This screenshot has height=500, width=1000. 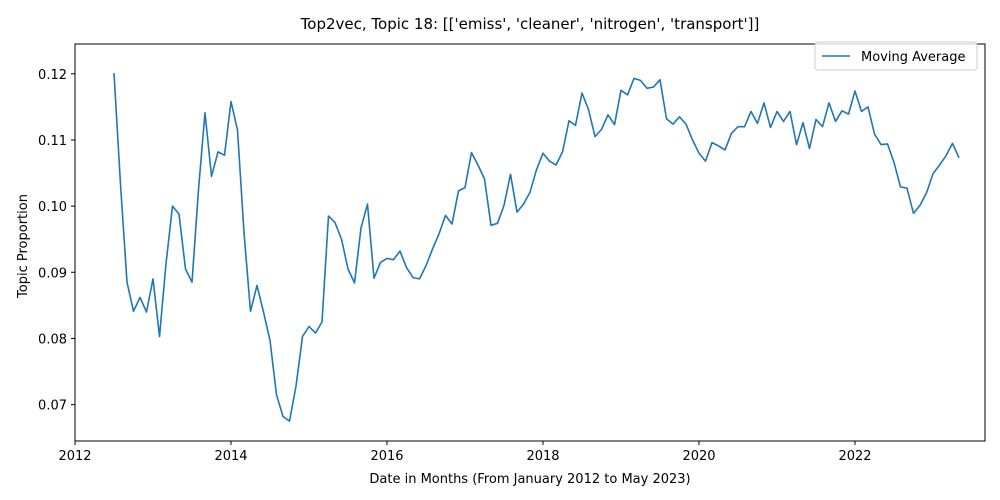 What do you see at coordinates (230, 456) in the screenshot?
I see `x-tick-label: 2014` at bounding box center [230, 456].